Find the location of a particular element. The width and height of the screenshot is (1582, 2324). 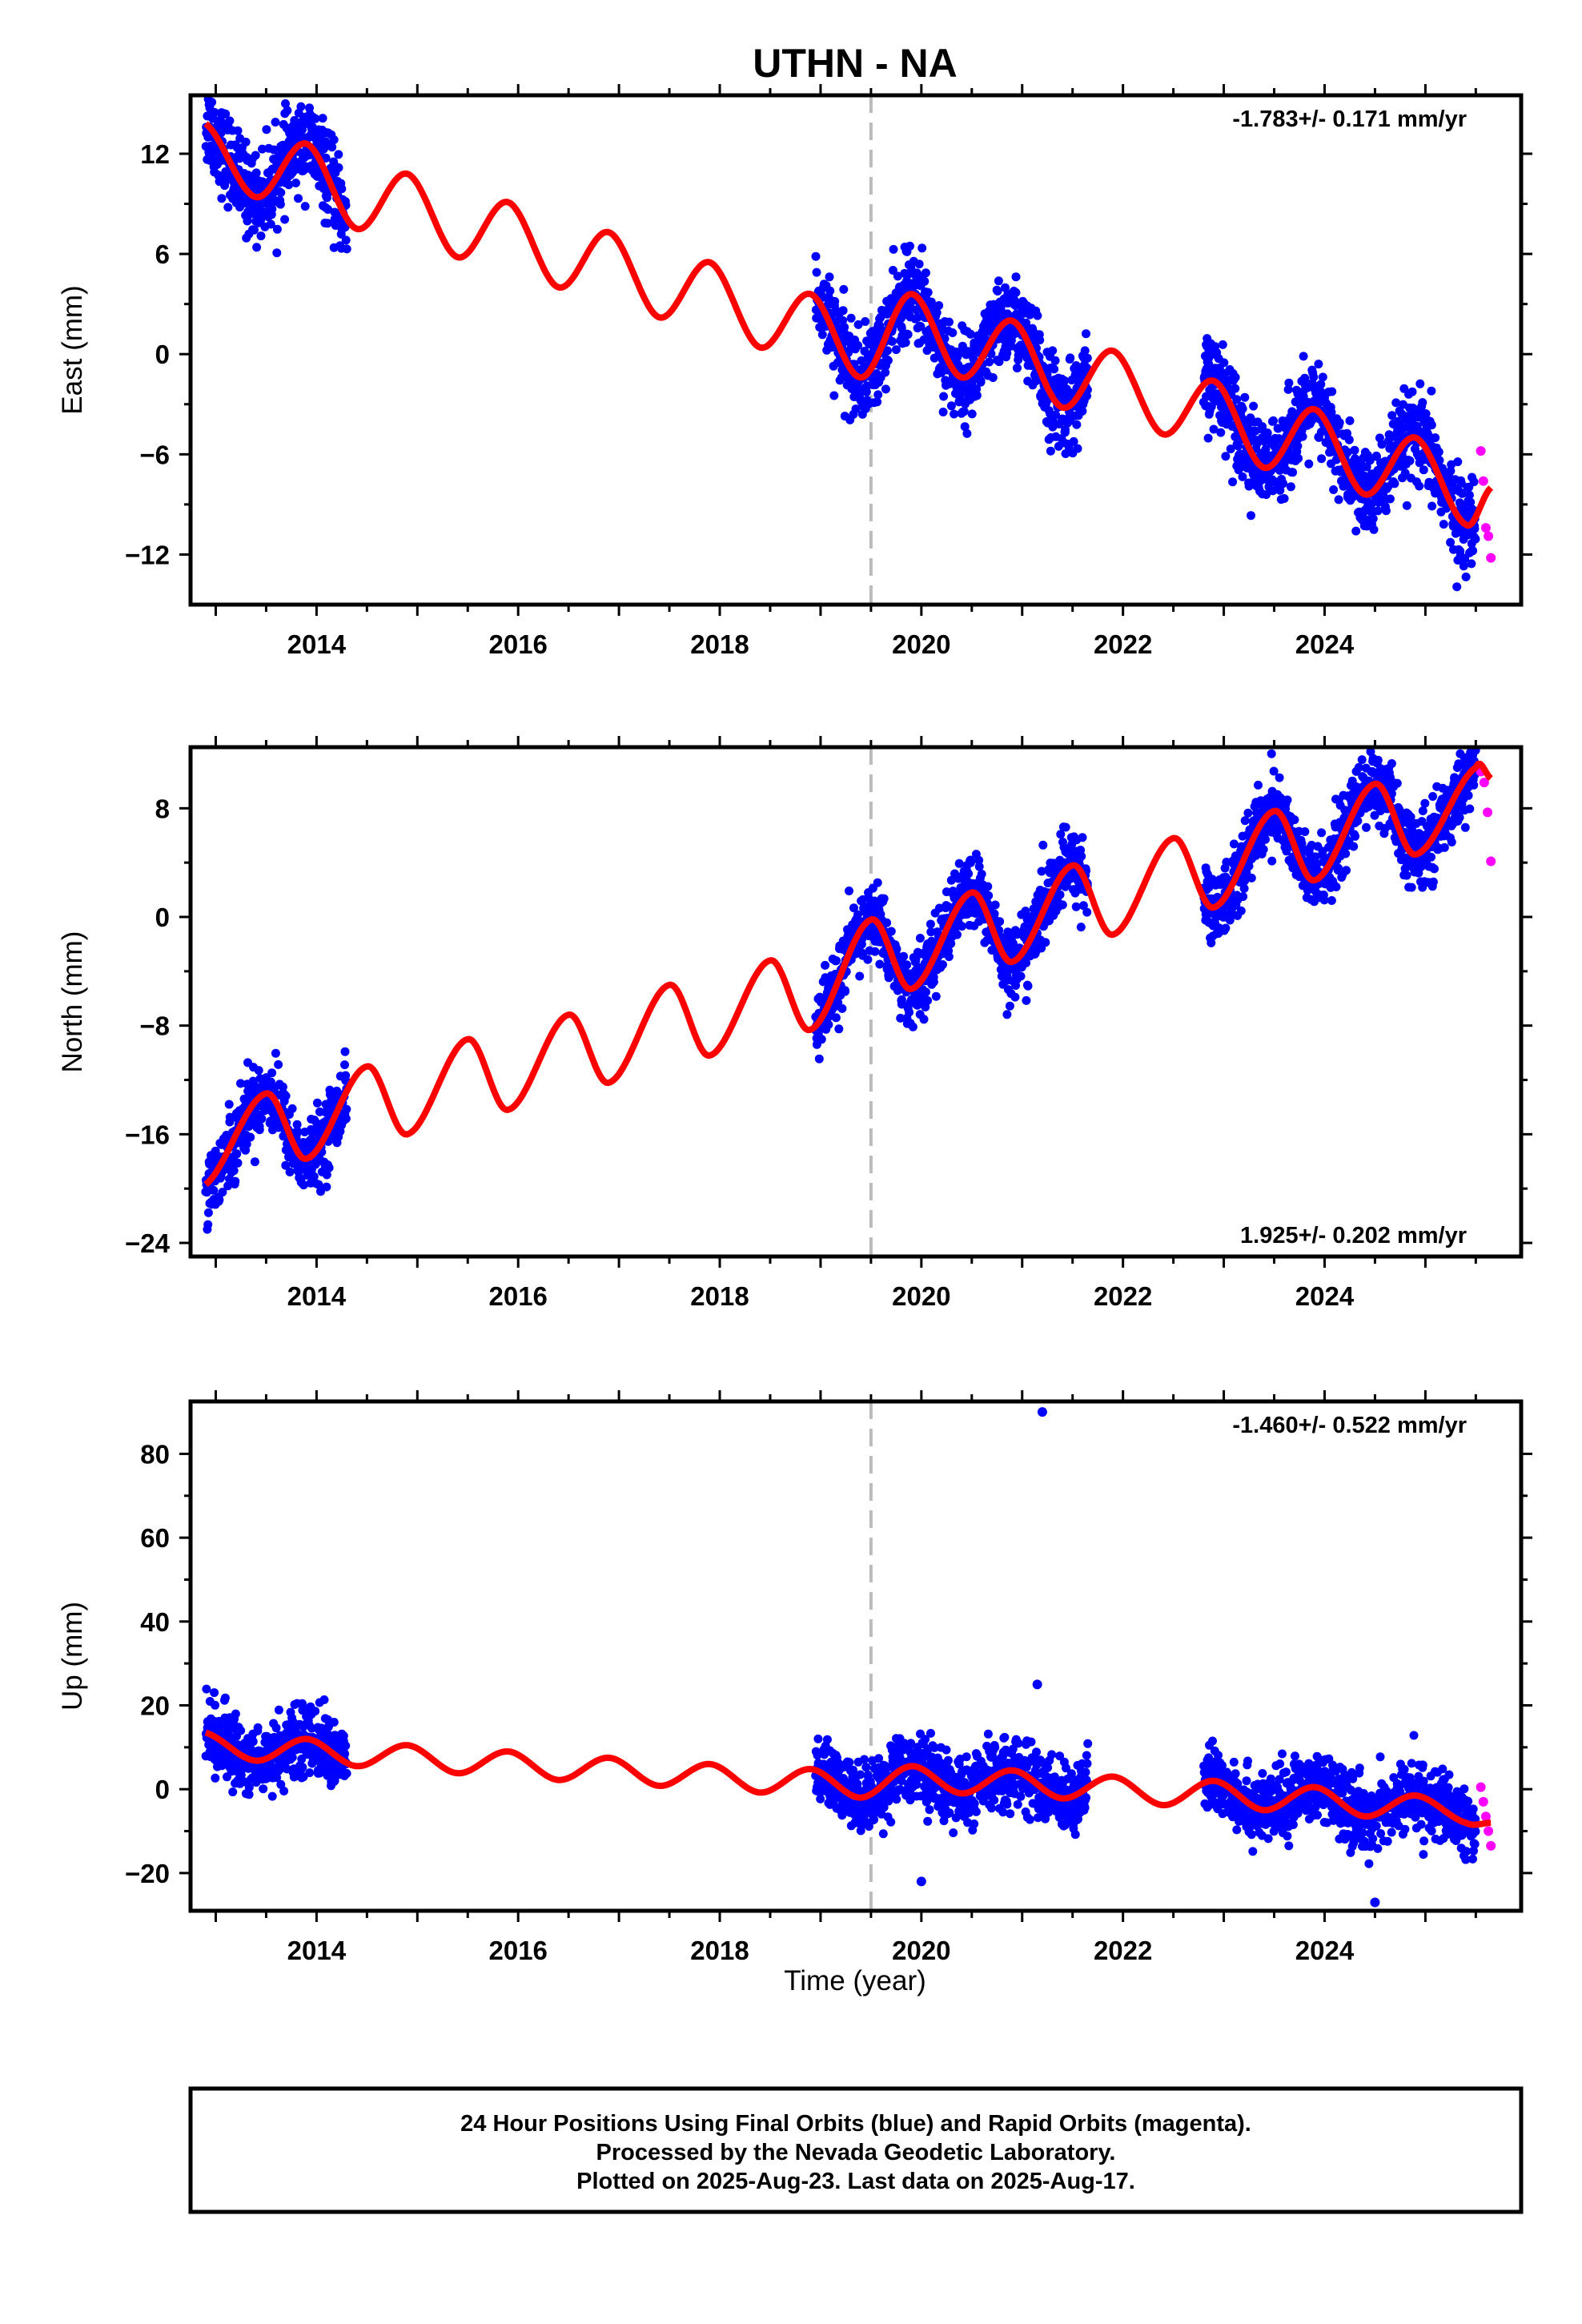

north-x-tick-label: 2020 is located at coordinates (921, 1296).